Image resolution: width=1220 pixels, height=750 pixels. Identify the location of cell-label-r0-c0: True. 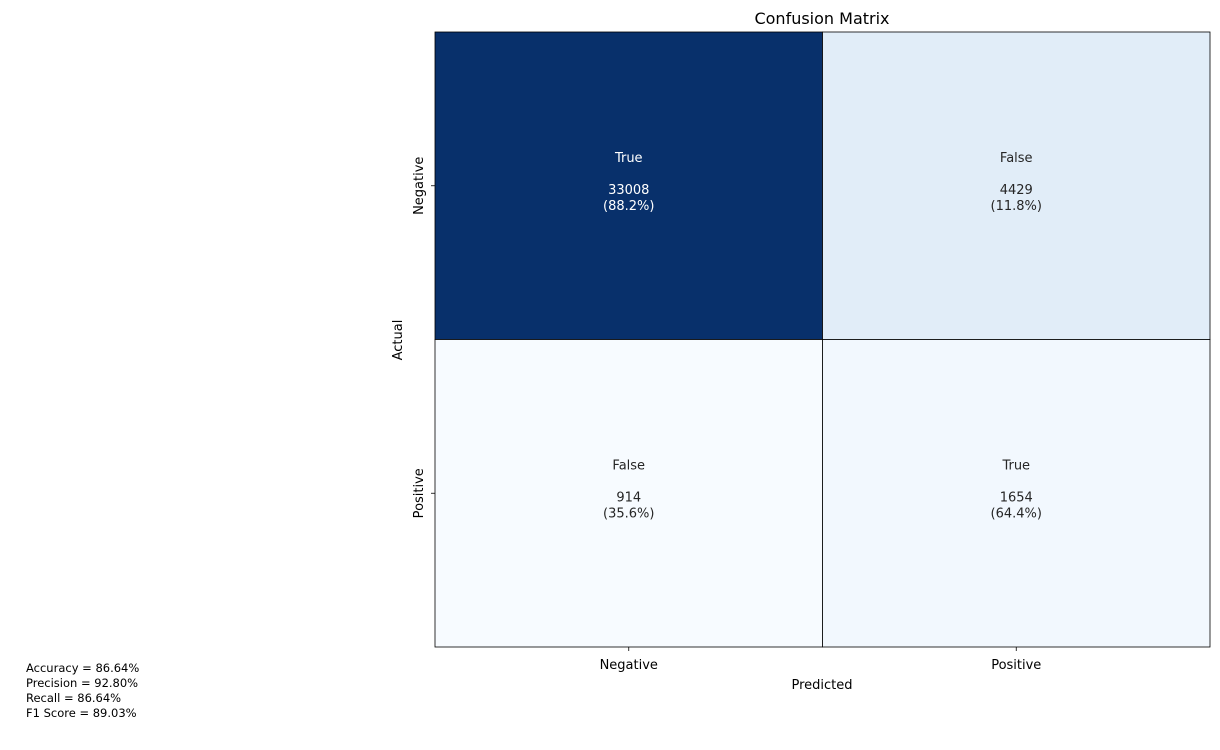
(628, 158).